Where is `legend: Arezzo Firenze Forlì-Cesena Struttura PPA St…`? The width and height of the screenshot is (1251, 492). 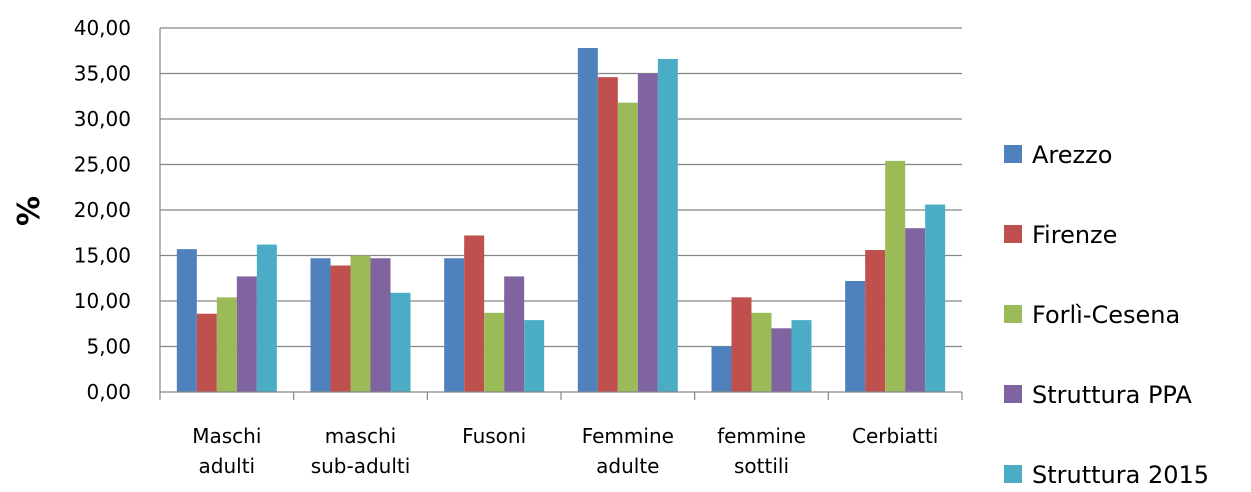
legend: Arezzo Firenze Forlì-Cesena Struttura PPA St… is located at coordinates (1106, 315).